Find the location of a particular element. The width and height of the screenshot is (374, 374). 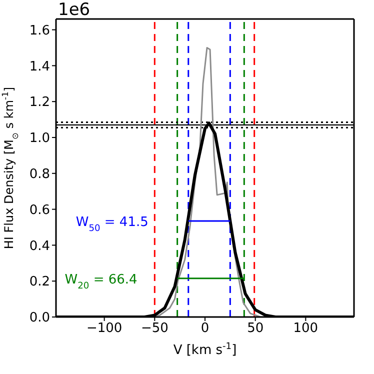

x-tick-label: −100 is located at coordinates (104, 328).